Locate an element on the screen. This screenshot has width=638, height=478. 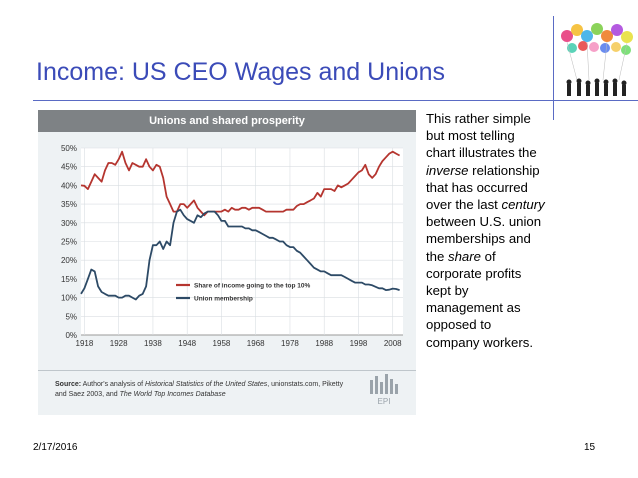
x-tick-label: 1918 is located at coordinates (85, 343).